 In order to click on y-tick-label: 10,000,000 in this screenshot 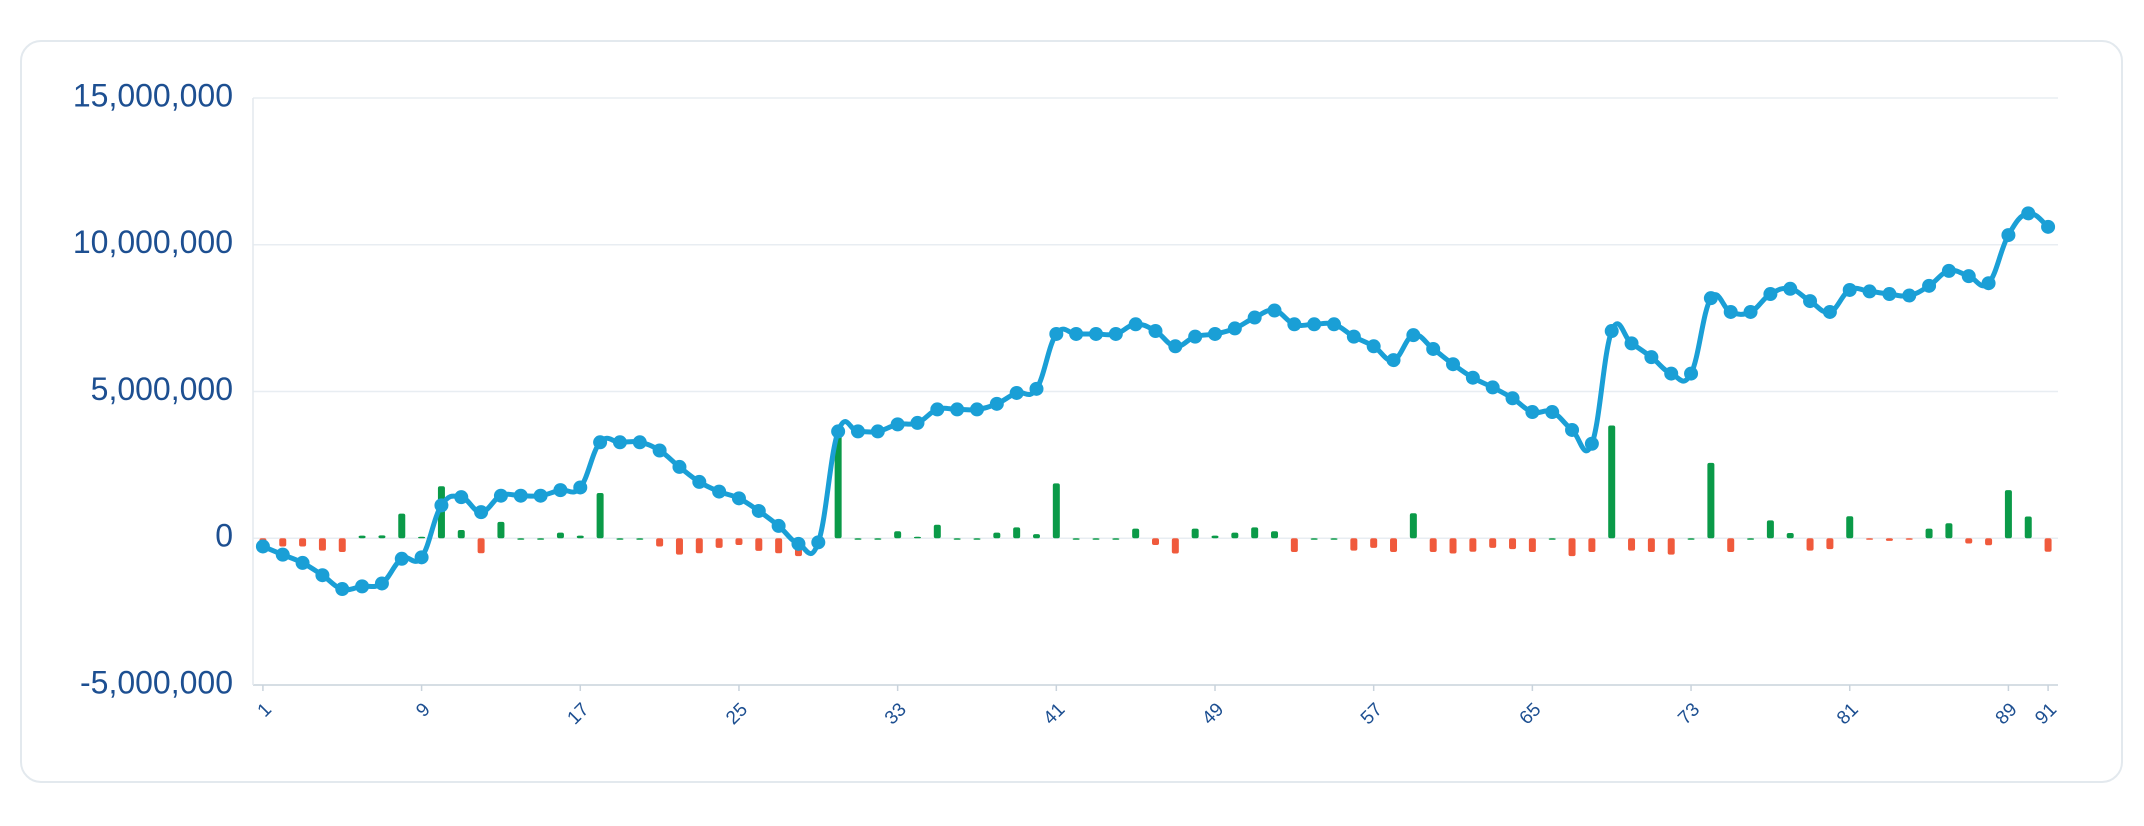, I will do `click(153, 242)`.